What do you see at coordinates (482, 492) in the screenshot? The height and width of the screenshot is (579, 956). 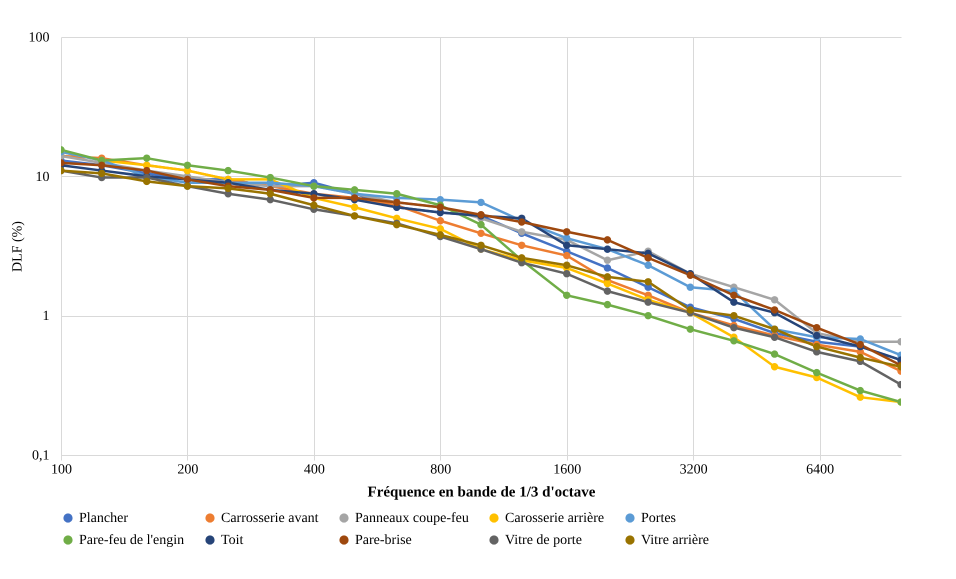 I see `x-axis-title: Fréquence en bande de 1/3 d'octave` at bounding box center [482, 492].